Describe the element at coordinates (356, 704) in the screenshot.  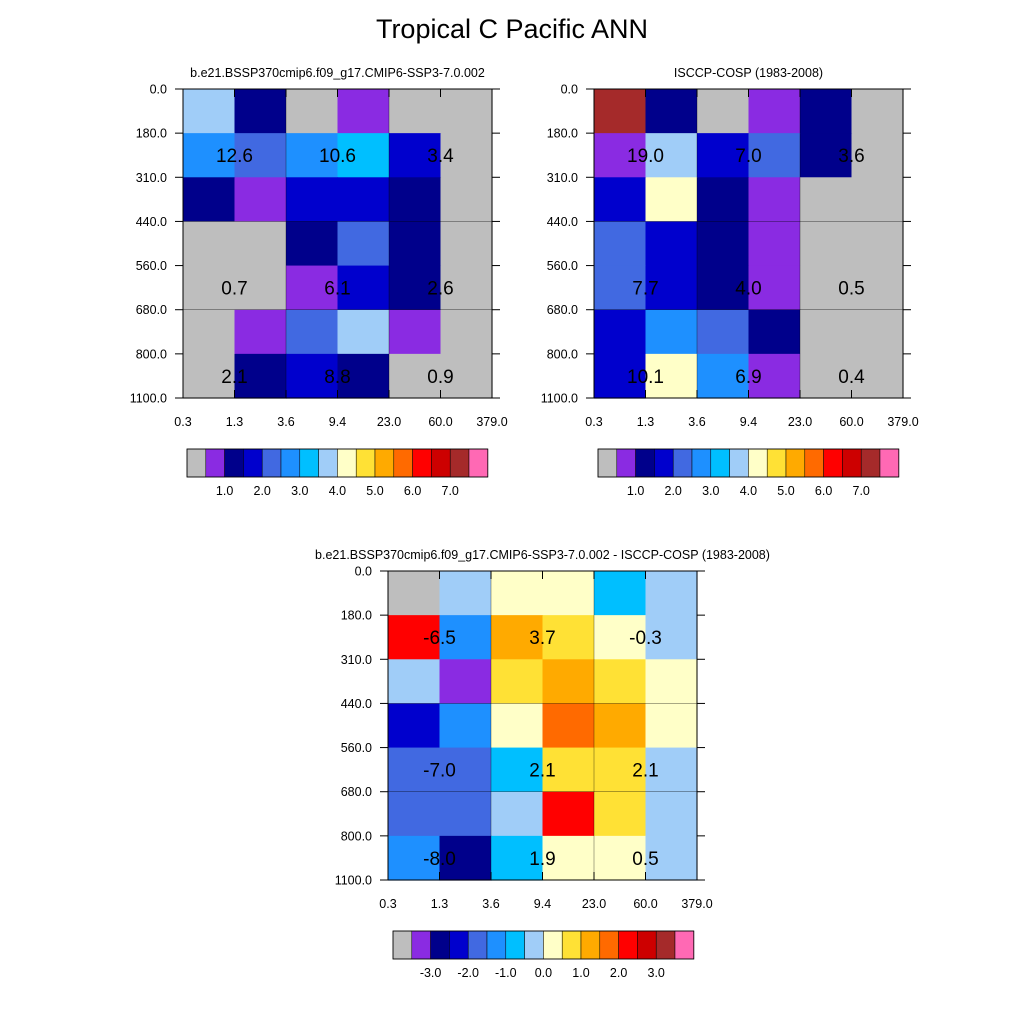
I see `y-tick-label: 440.0` at that location.